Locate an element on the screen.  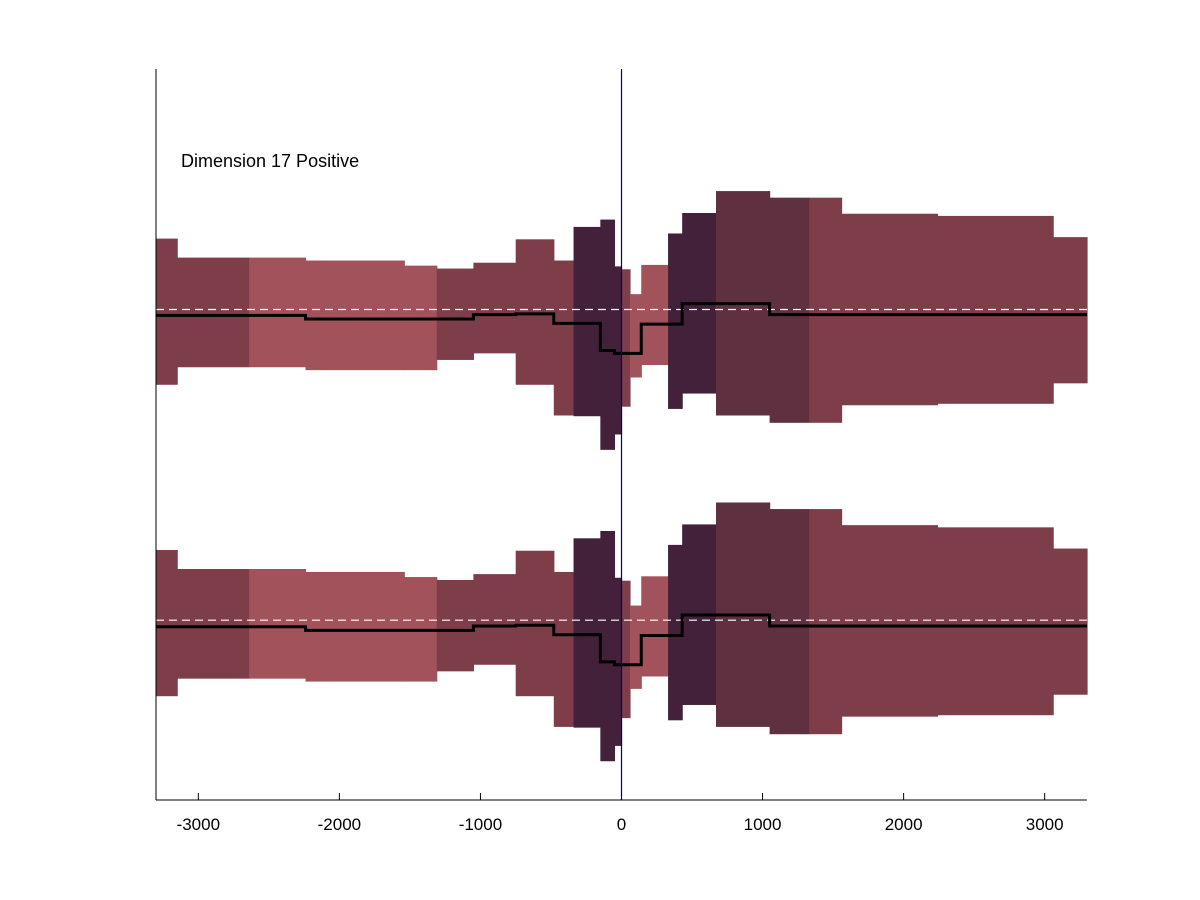
x-tick-label: -1000 is located at coordinates (480, 824).